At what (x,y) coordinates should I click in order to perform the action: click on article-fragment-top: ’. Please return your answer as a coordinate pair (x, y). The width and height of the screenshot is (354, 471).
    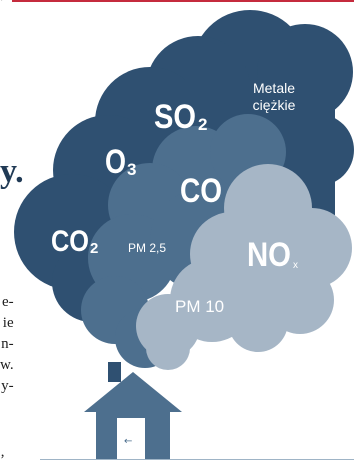
    Looking at the image, I should click on (2, 5).